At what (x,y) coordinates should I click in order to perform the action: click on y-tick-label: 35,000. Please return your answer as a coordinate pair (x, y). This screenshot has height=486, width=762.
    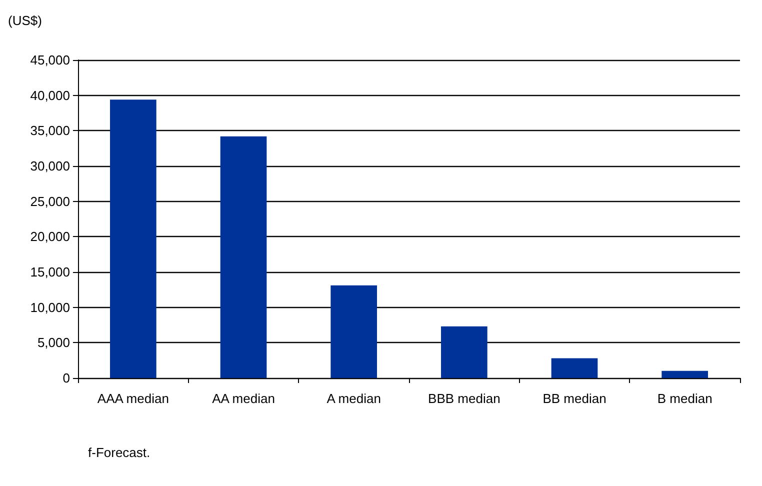
    Looking at the image, I should click on (50, 130).